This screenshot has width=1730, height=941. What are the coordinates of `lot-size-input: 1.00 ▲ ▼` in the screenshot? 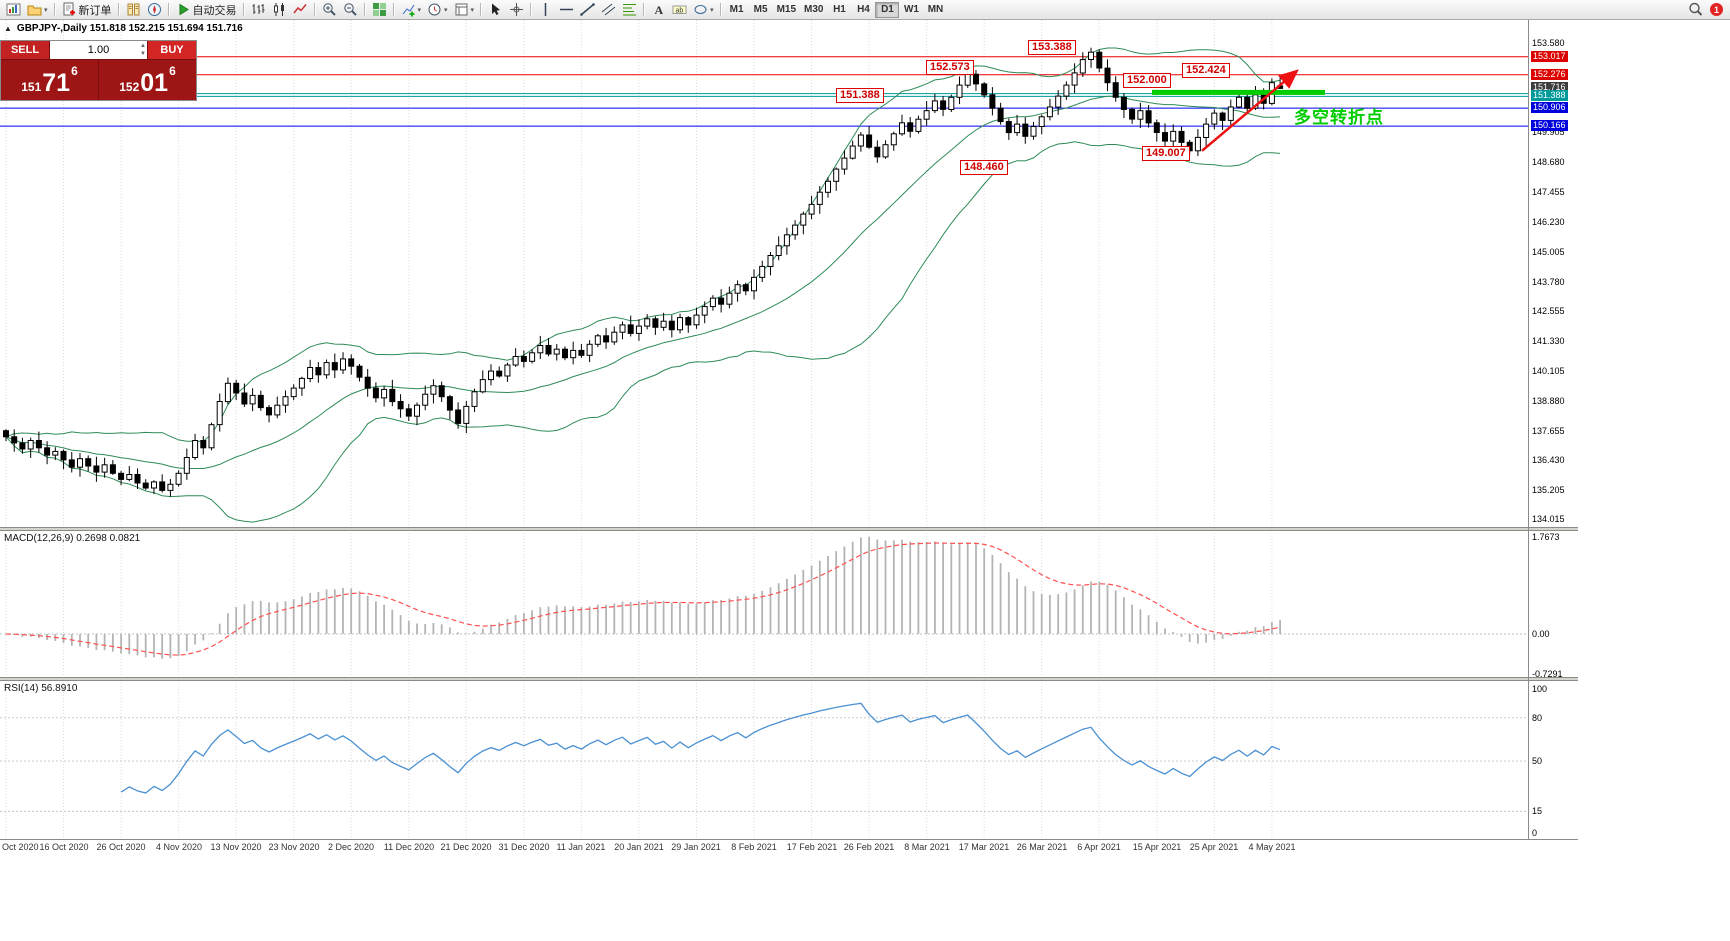 It's located at (98, 50).